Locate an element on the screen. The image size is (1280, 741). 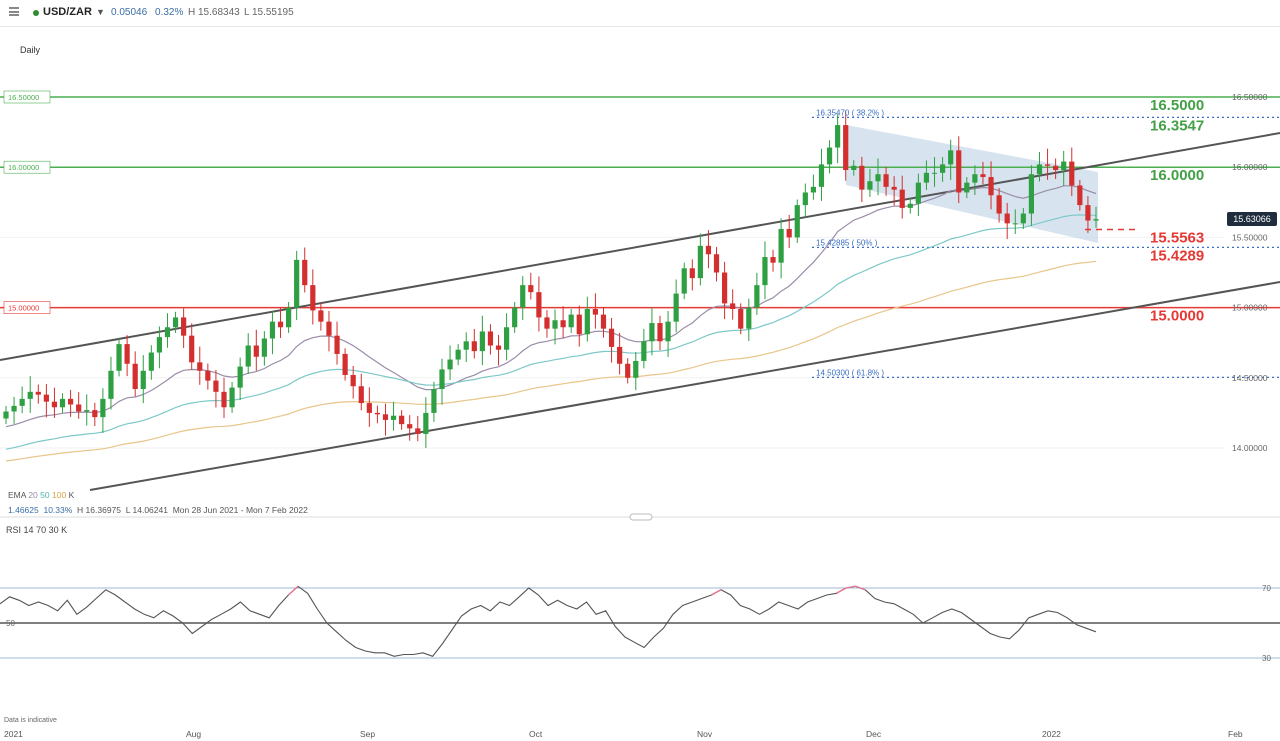
x-tick-label: Dec is located at coordinates (874, 734).